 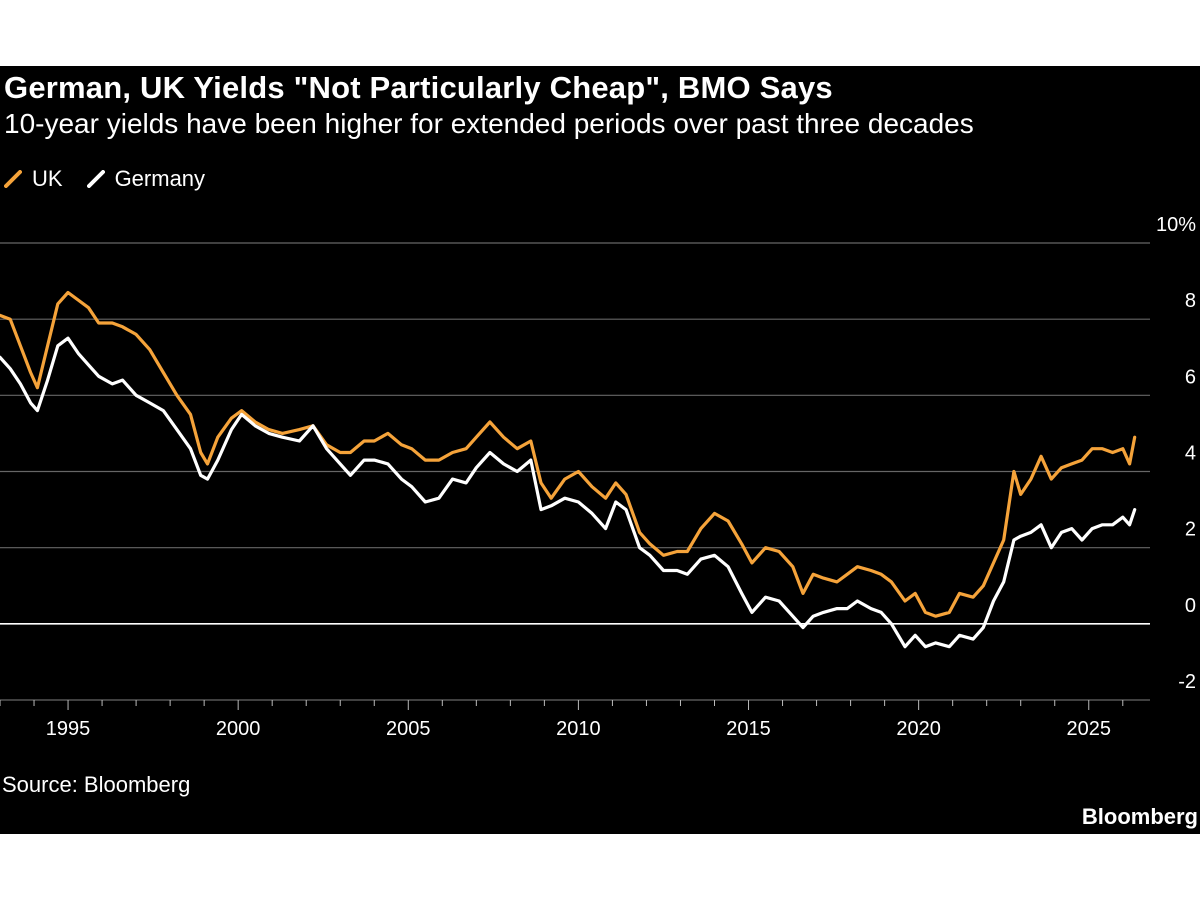 I want to click on y-tick-label-1: 0, so click(x=1190, y=606).